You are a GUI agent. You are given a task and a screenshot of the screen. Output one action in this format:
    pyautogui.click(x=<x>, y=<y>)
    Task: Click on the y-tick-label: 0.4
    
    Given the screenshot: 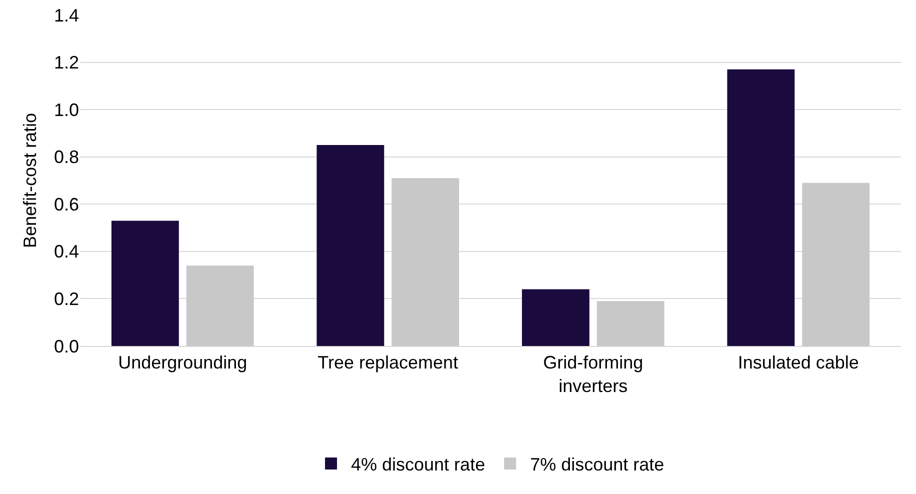 What is the action you would take?
    pyautogui.click(x=66, y=252)
    